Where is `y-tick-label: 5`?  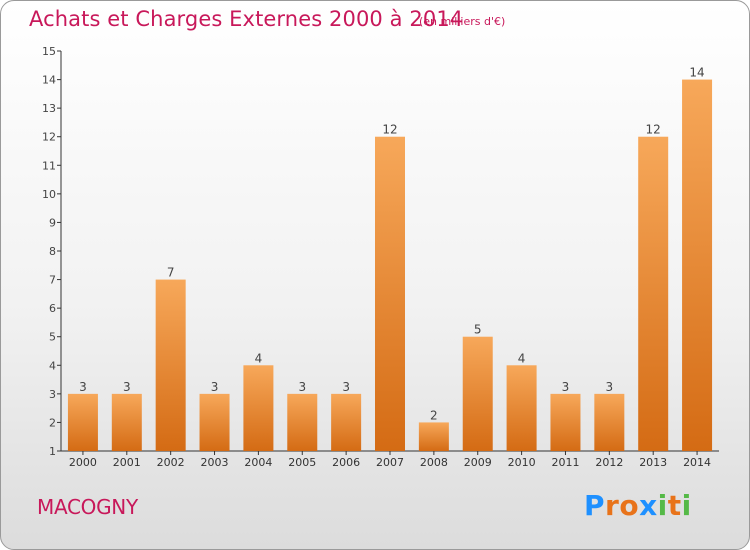
y-tick-label: 5 is located at coordinates (52, 337).